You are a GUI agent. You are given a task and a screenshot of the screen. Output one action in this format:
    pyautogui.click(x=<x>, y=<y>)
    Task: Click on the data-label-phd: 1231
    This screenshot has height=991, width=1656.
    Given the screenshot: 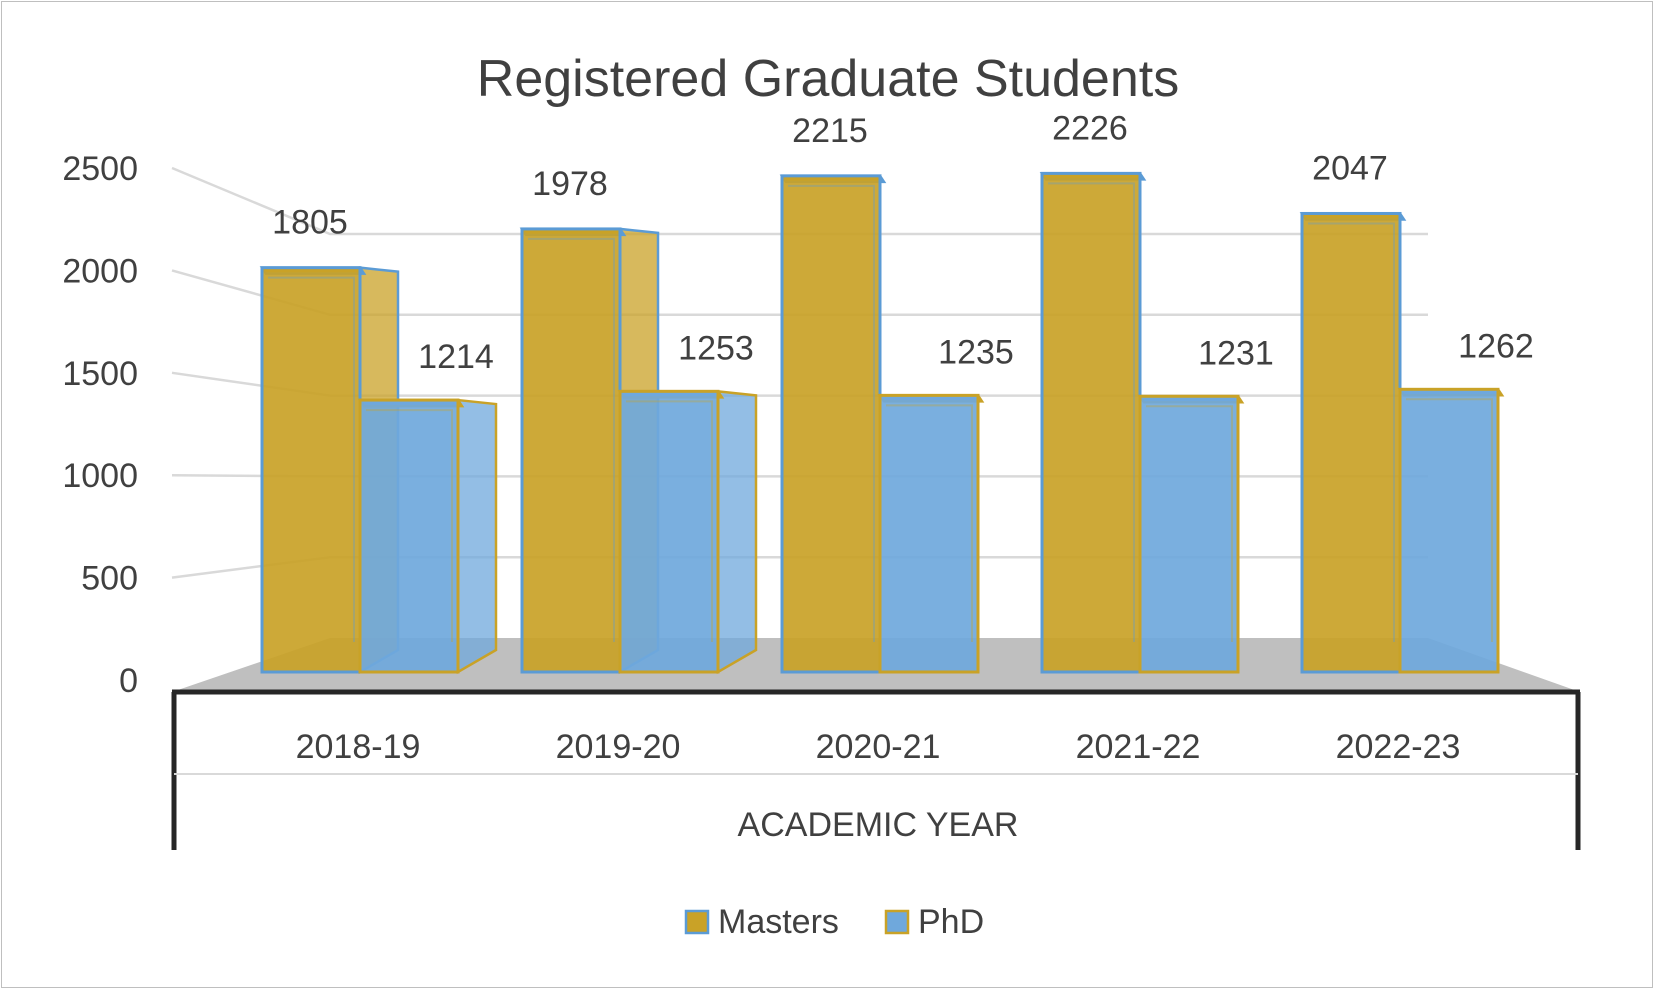 What is the action you would take?
    pyautogui.click(x=1236, y=353)
    